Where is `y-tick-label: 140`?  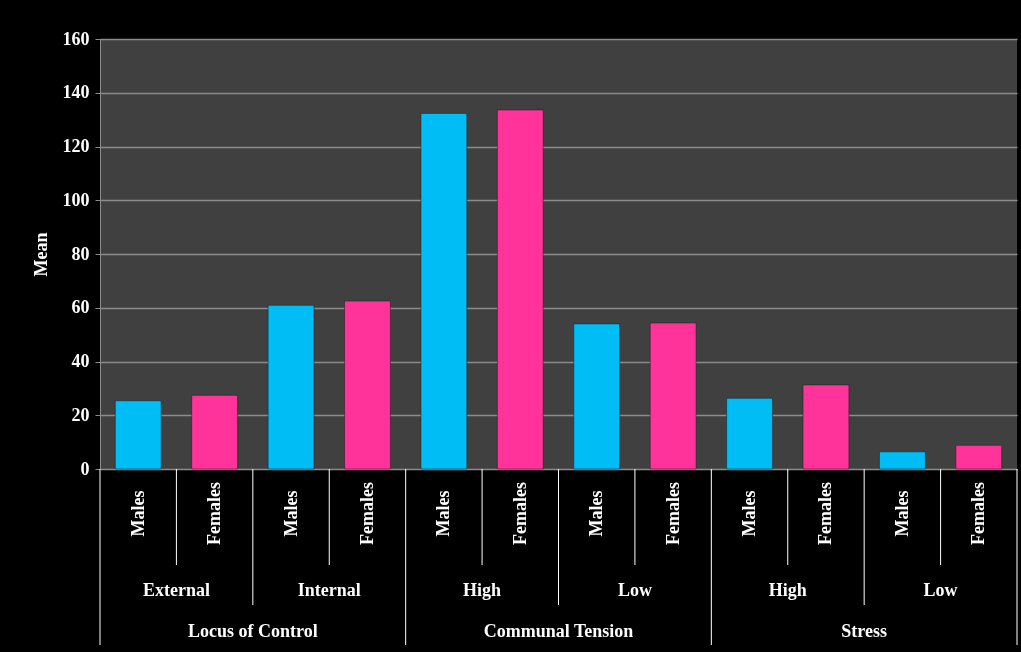 y-tick-label: 140 is located at coordinates (76, 92).